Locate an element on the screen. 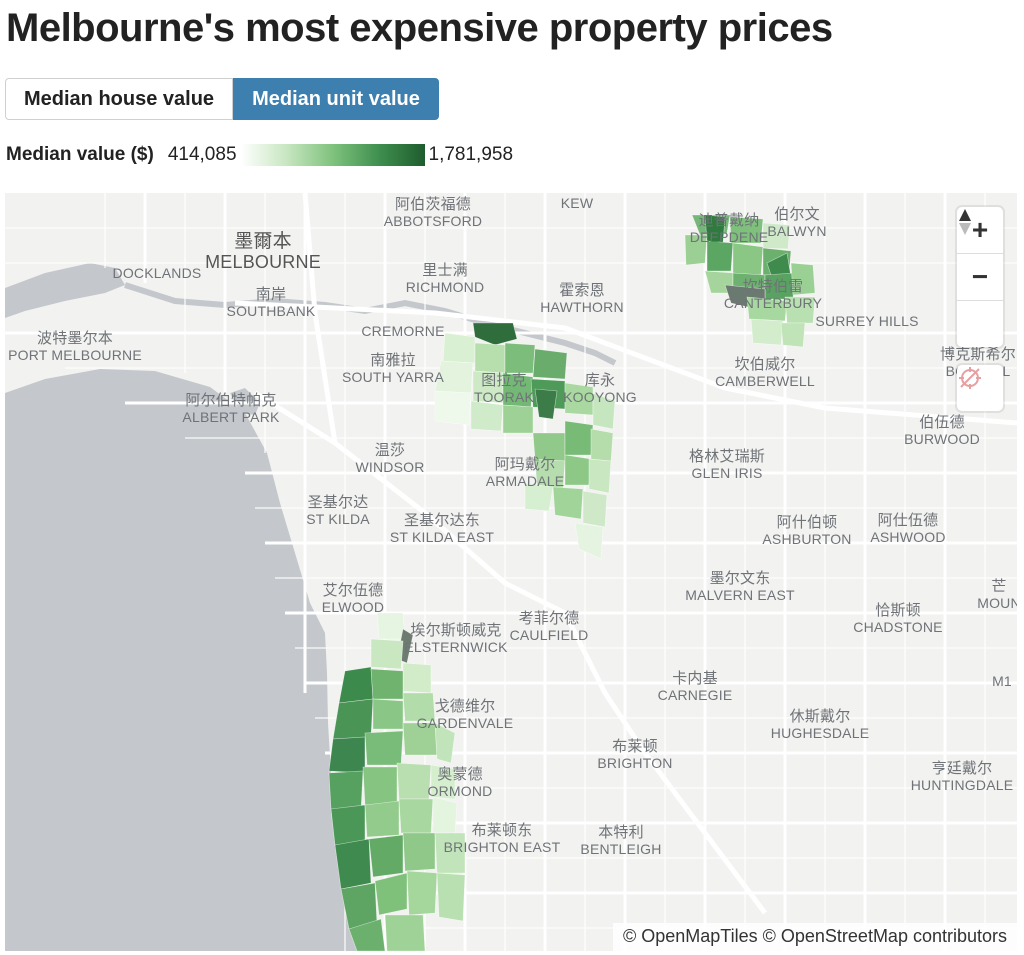 The image size is (1024, 955). map-label-south-yarra: 南雅拉 SOUTH YARRA is located at coordinates (393, 369).